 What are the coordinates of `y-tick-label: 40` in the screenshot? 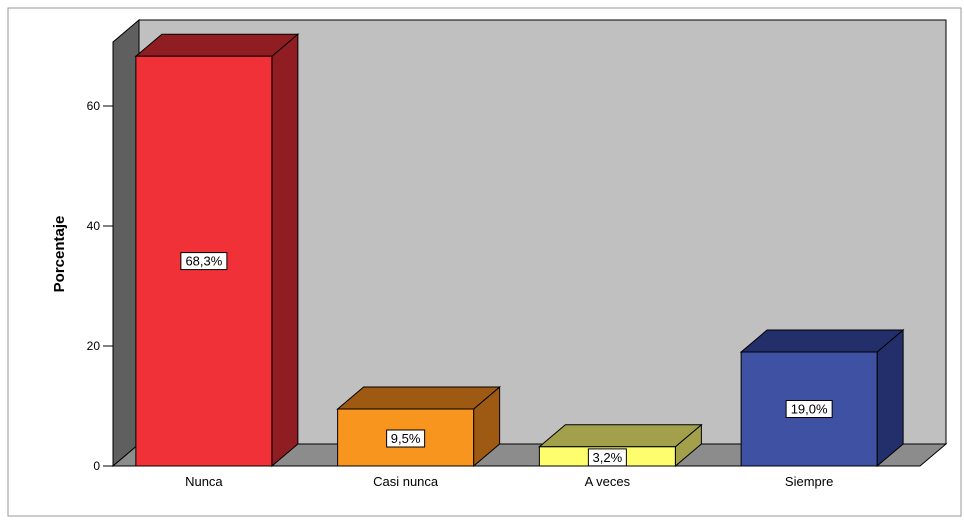 It's located at (94, 226).